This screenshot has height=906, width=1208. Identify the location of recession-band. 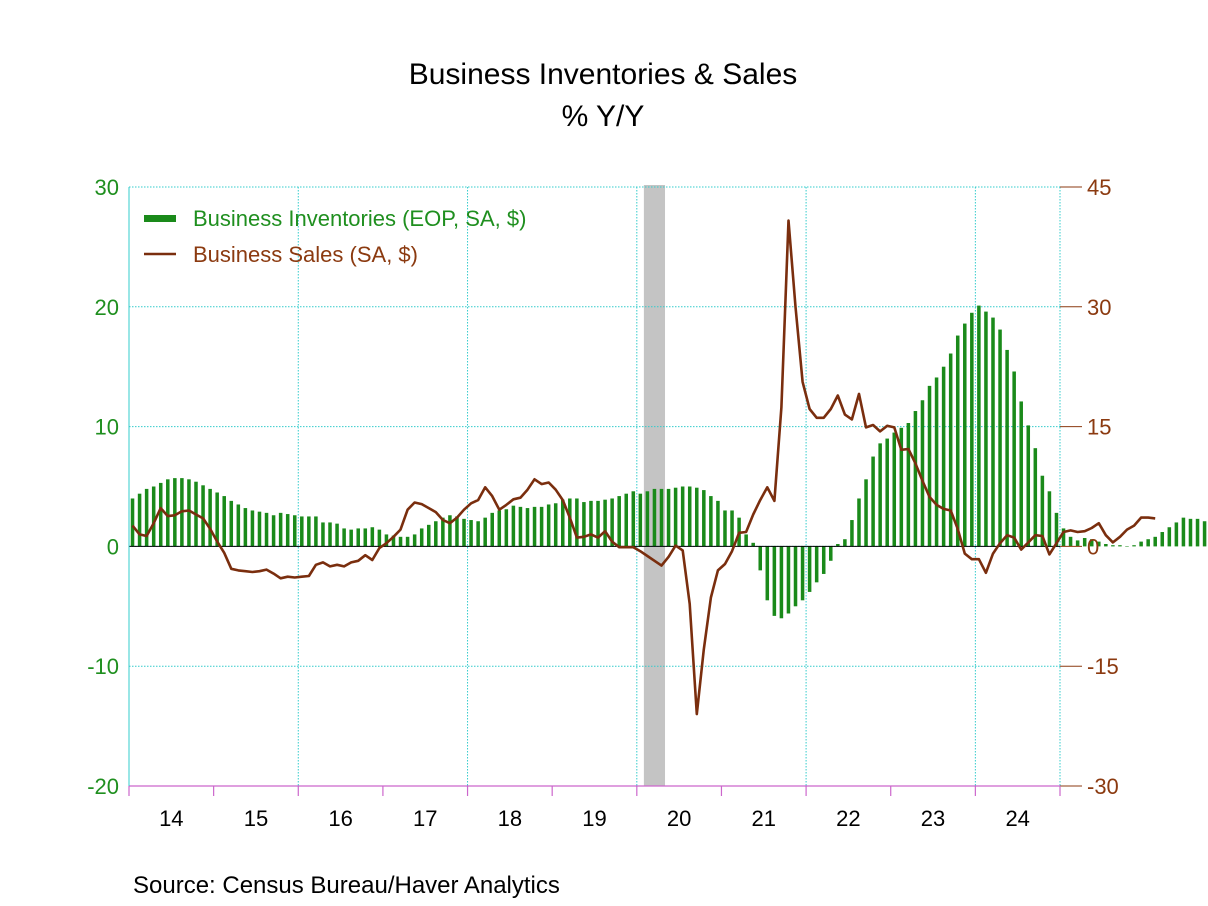
(654, 485).